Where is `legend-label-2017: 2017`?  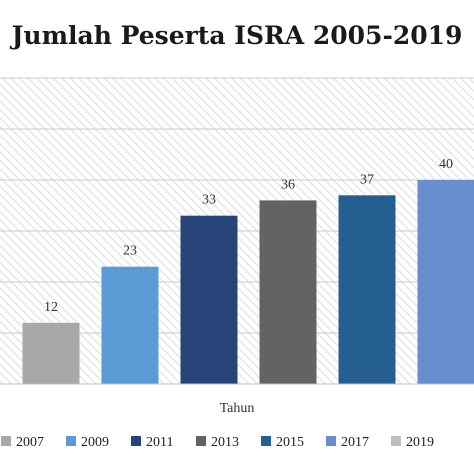 legend-label-2017: 2017 is located at coordinates (355, 442).